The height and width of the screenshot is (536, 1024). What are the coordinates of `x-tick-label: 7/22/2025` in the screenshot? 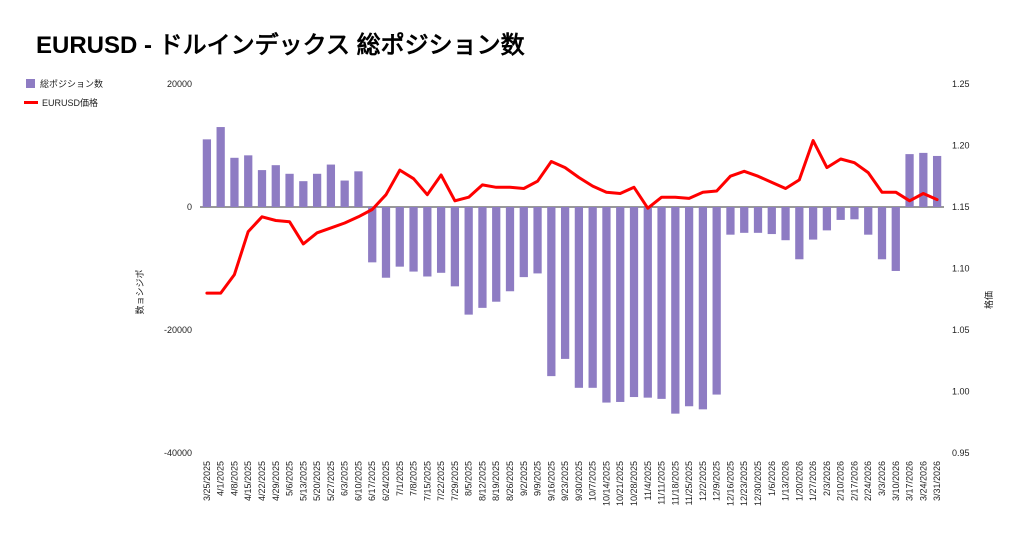 It's located at (441, 481).